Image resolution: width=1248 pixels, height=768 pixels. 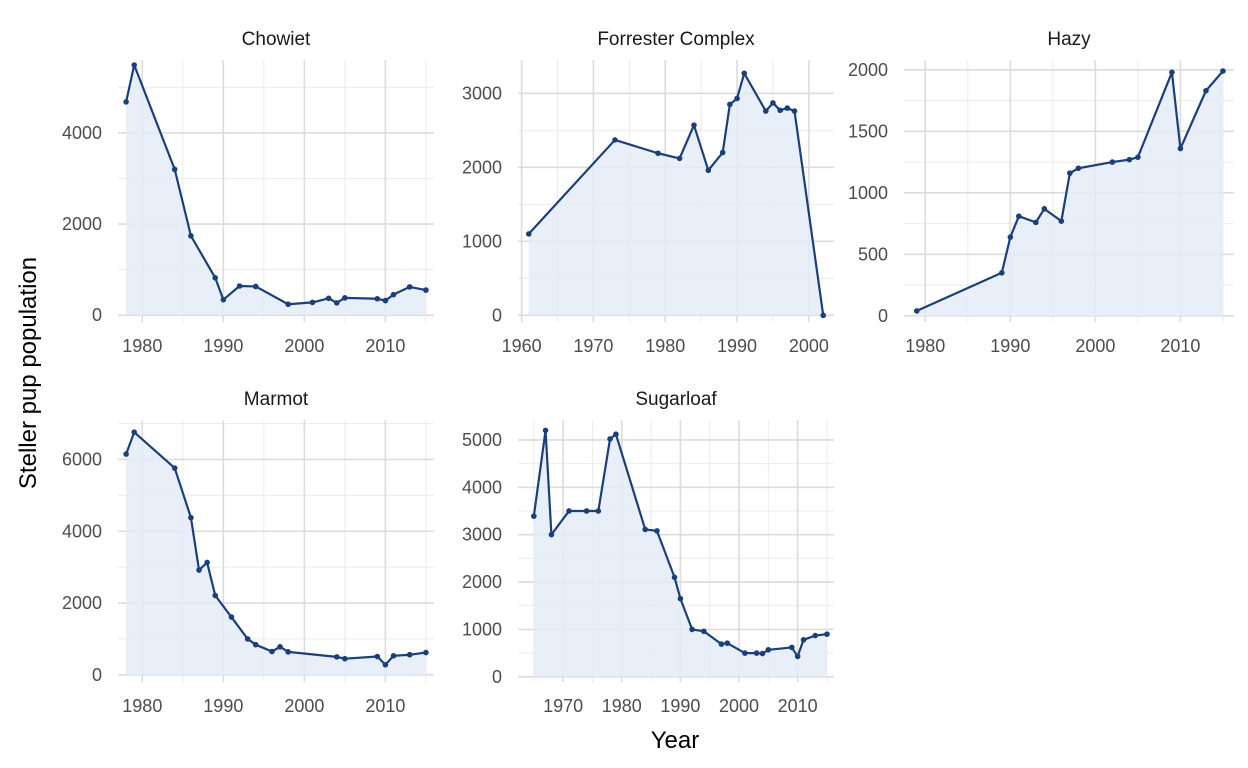 I want to click on y-tick-label: 3000, so click(x=482, y=535).